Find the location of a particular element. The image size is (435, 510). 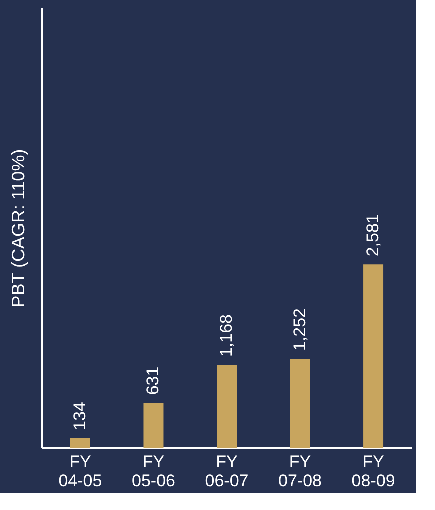

x-tick-label: FY 08-09 is located at coordinates (374, 471).